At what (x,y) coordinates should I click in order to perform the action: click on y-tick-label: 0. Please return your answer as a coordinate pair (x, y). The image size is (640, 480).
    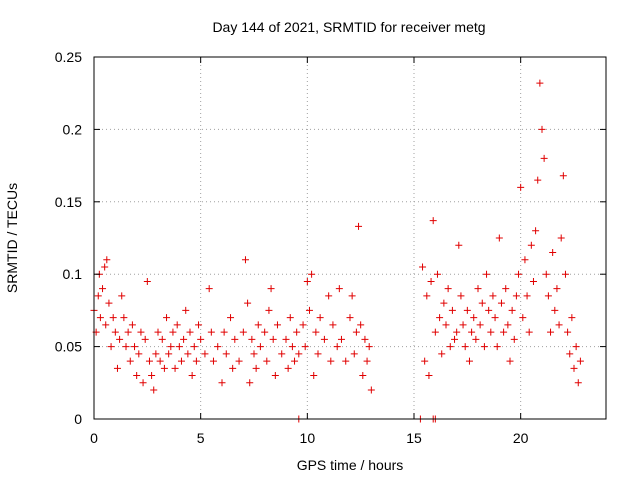
    Looking at the image, I should click on (78, 419).